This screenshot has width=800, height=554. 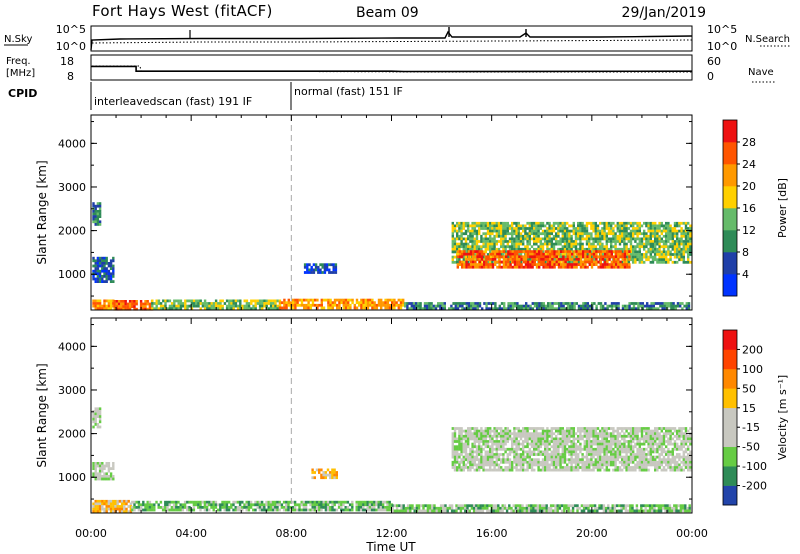 I want to click on nsky-line, so click(x=391, y=40).